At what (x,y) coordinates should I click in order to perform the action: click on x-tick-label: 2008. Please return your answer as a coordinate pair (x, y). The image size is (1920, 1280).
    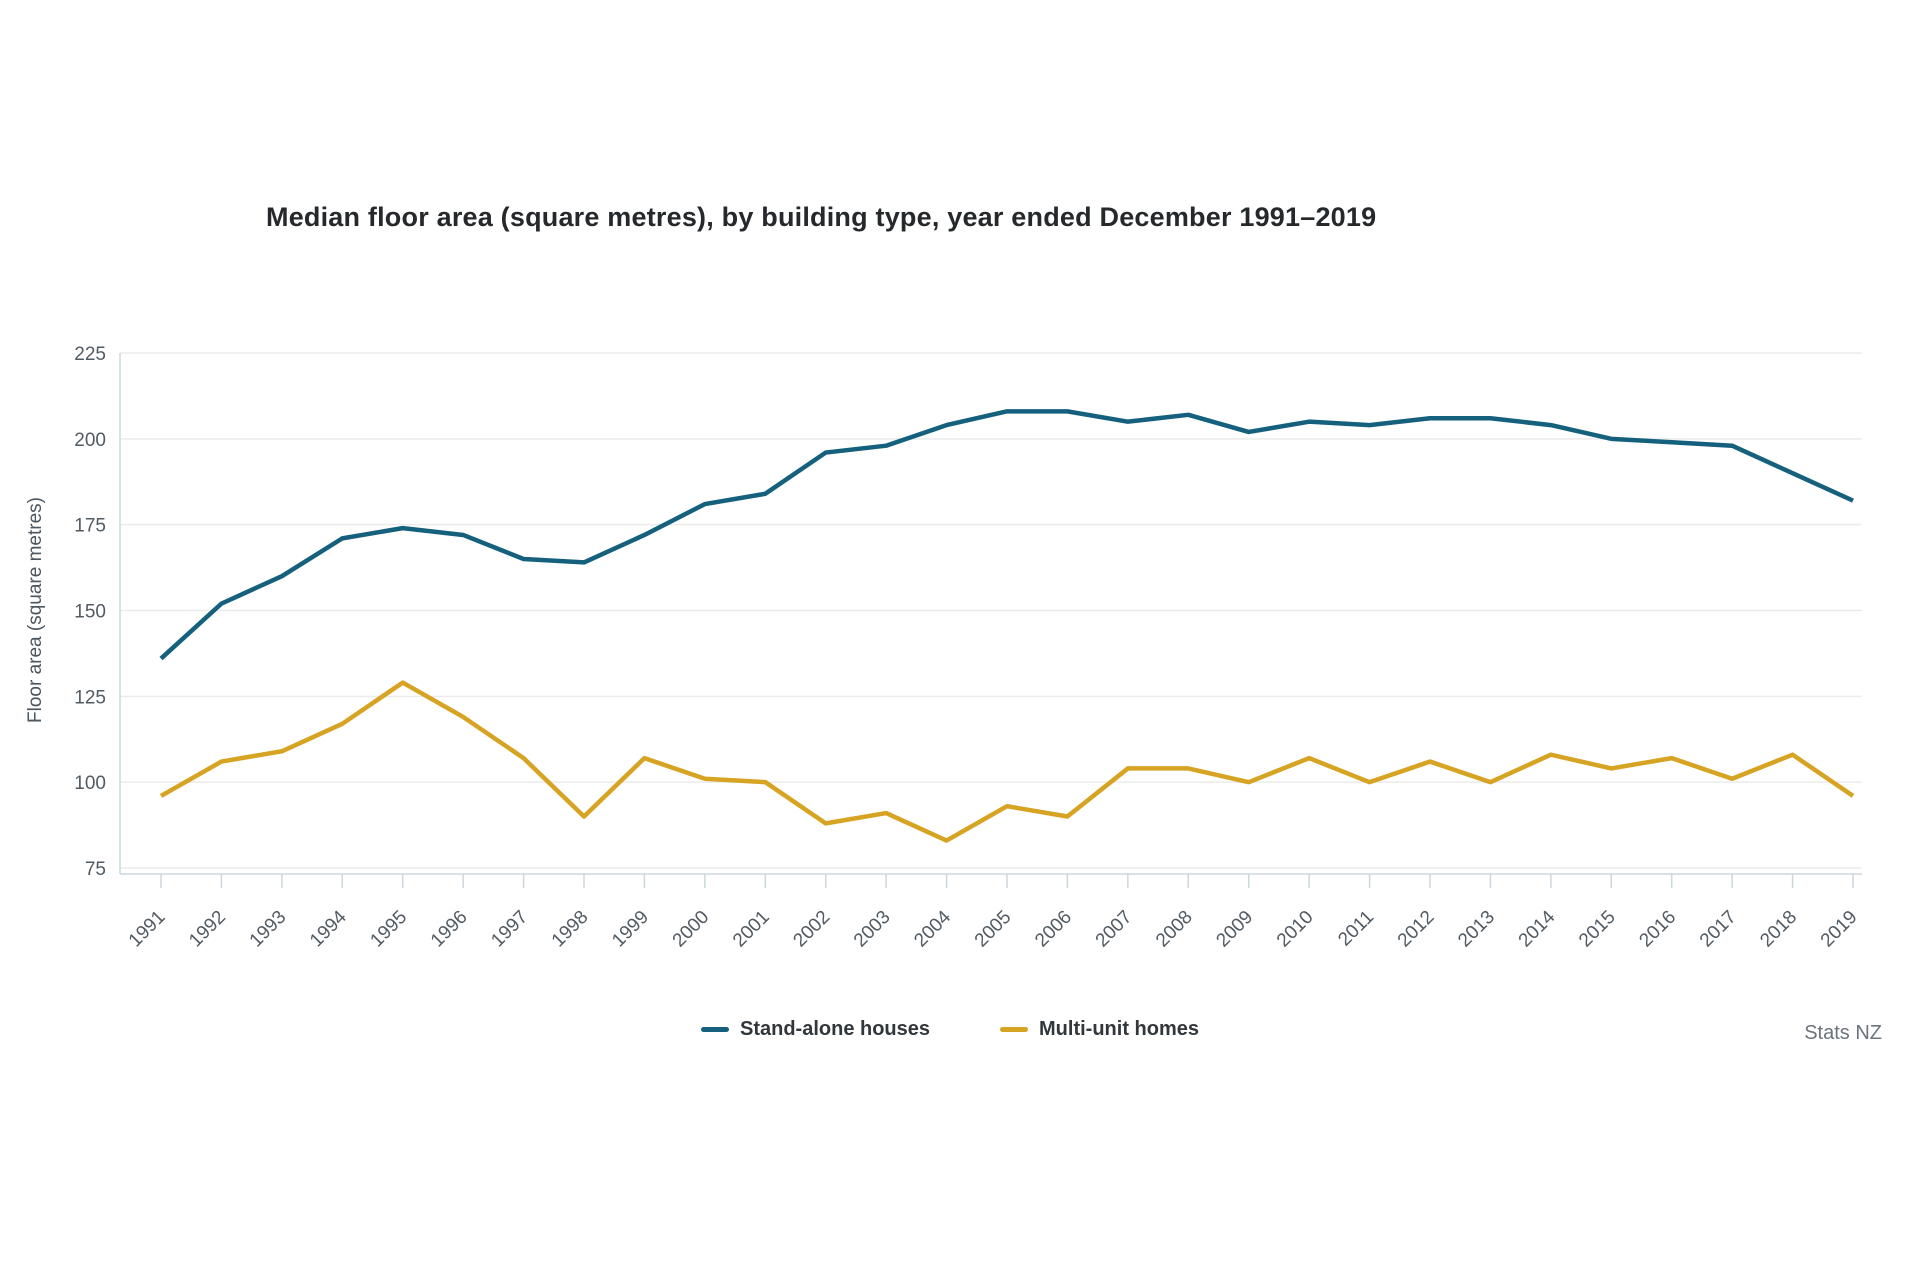
    Looking at the image, I should click on (1174, 929).